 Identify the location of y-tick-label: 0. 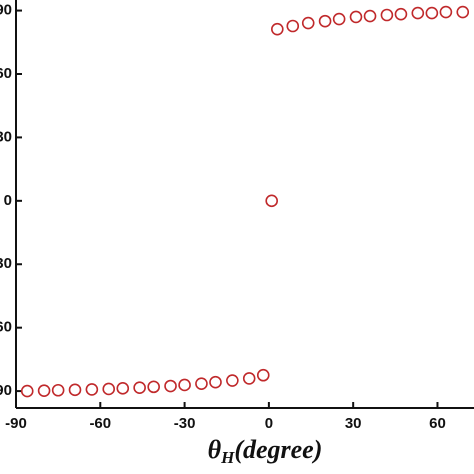
(8, 200).